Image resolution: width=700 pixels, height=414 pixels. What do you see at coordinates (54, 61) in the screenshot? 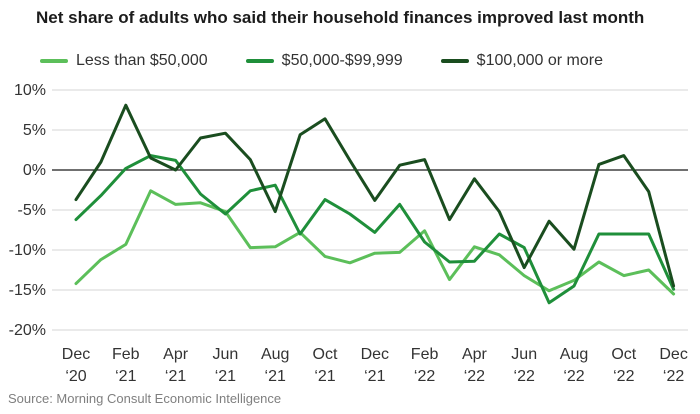
I see `legend-swatch-less-than-50k` at bounding box center [54, 61].